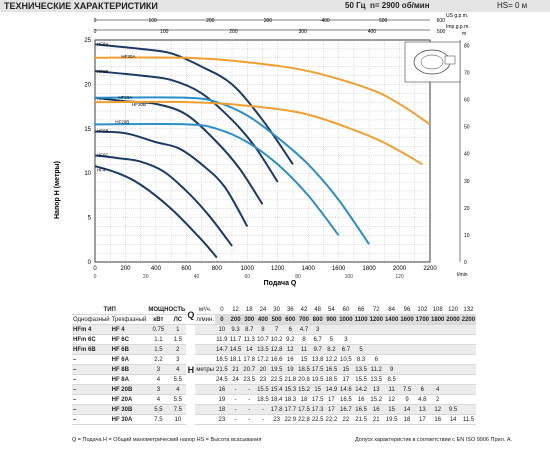  What do you see at coordinates (233, 32) in the screenshot?
I see `top-tick-imp: 200` at bounding box center [233, 32].